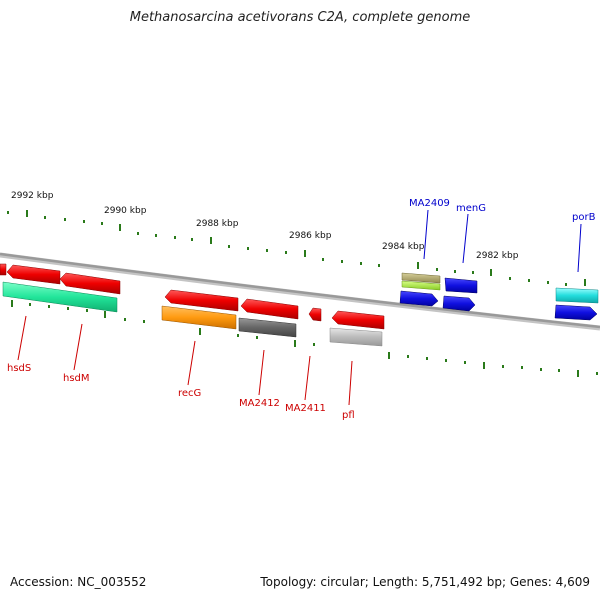  What do you see at coordinates (125, 211) in the screenshot?
I see `tick-label-2990: 2990 kbp` at bounding box center [125, 211].